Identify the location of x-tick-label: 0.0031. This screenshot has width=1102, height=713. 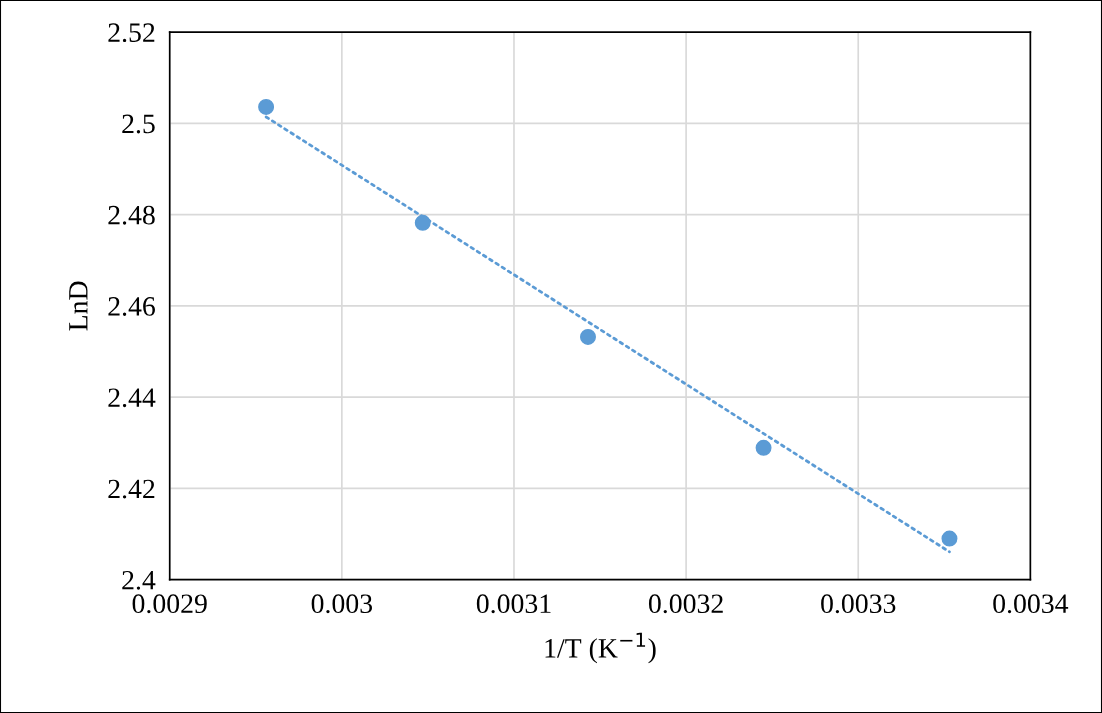
(513, 604).